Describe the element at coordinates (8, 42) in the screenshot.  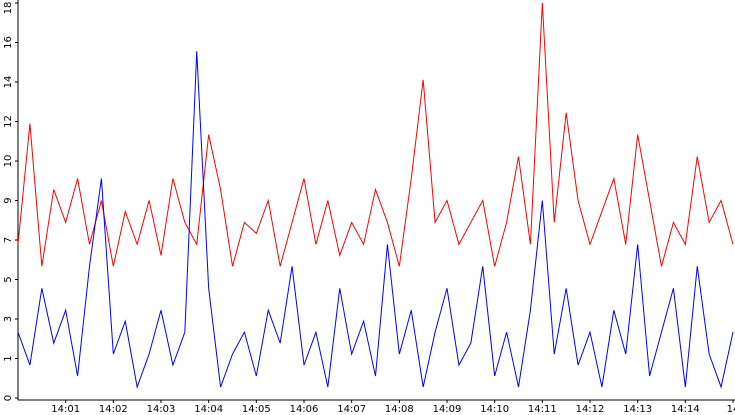
I see `y-tick-label: 16` at that location.